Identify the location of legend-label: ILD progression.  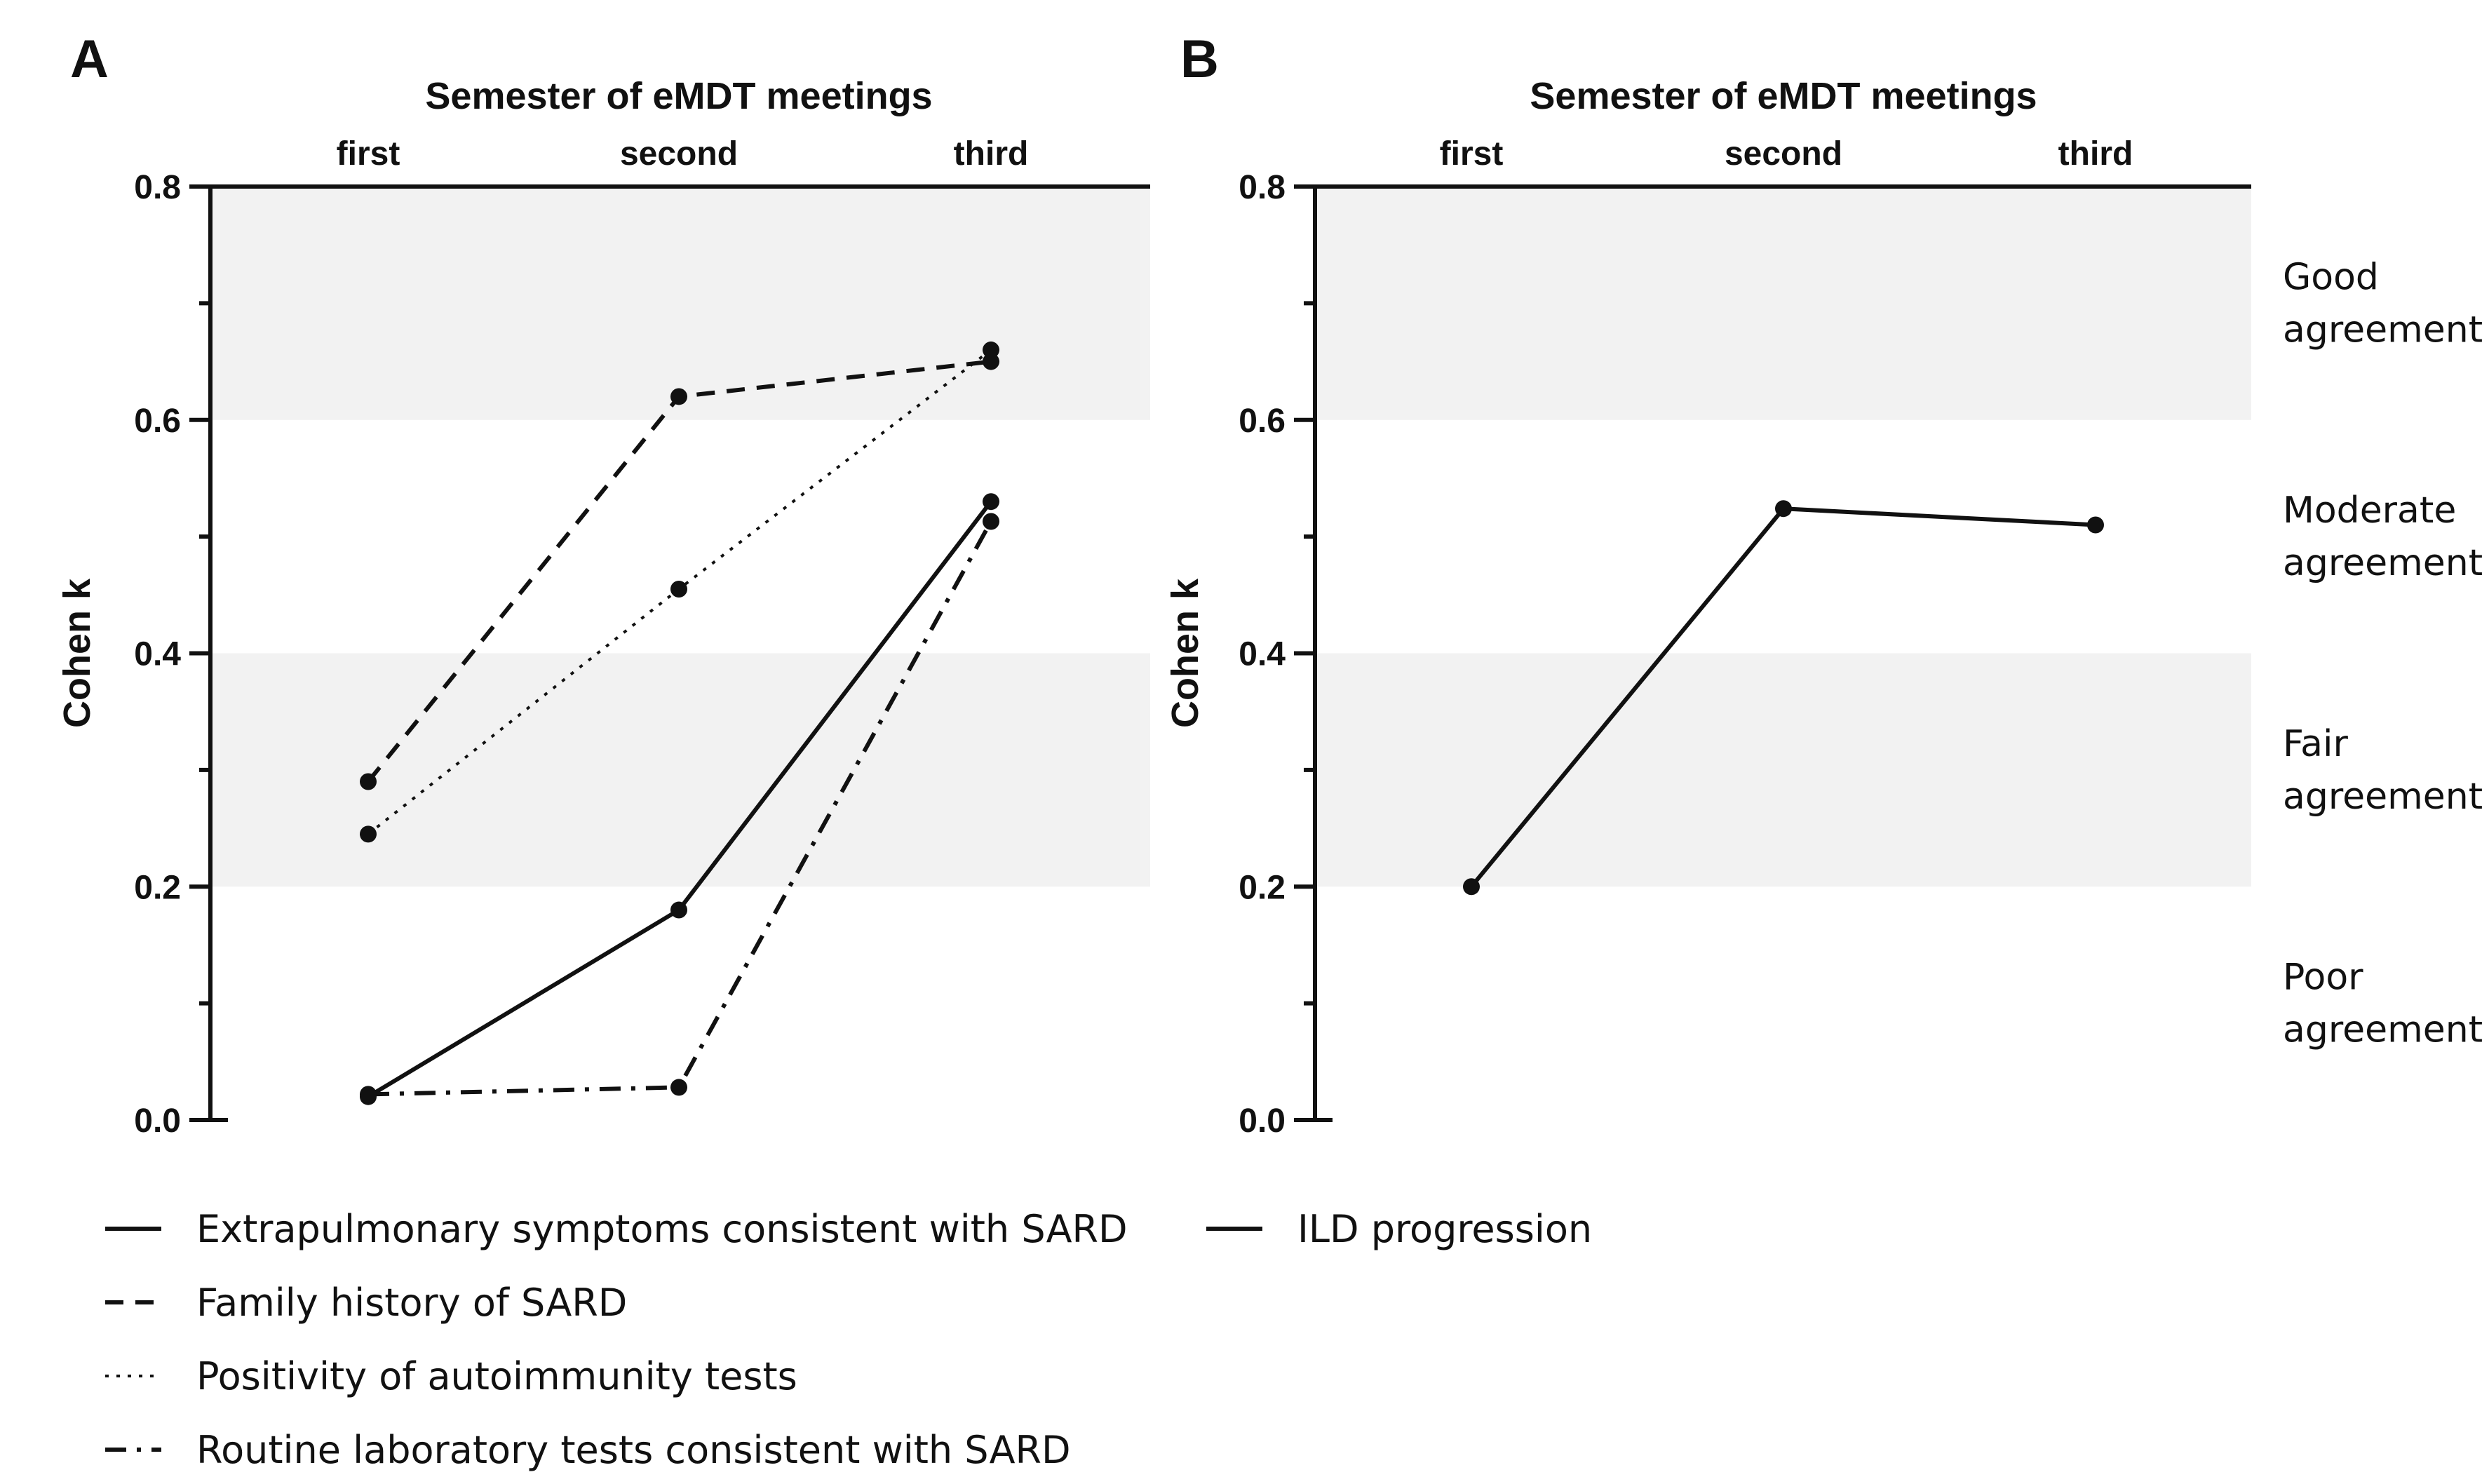
(1444, 1229).